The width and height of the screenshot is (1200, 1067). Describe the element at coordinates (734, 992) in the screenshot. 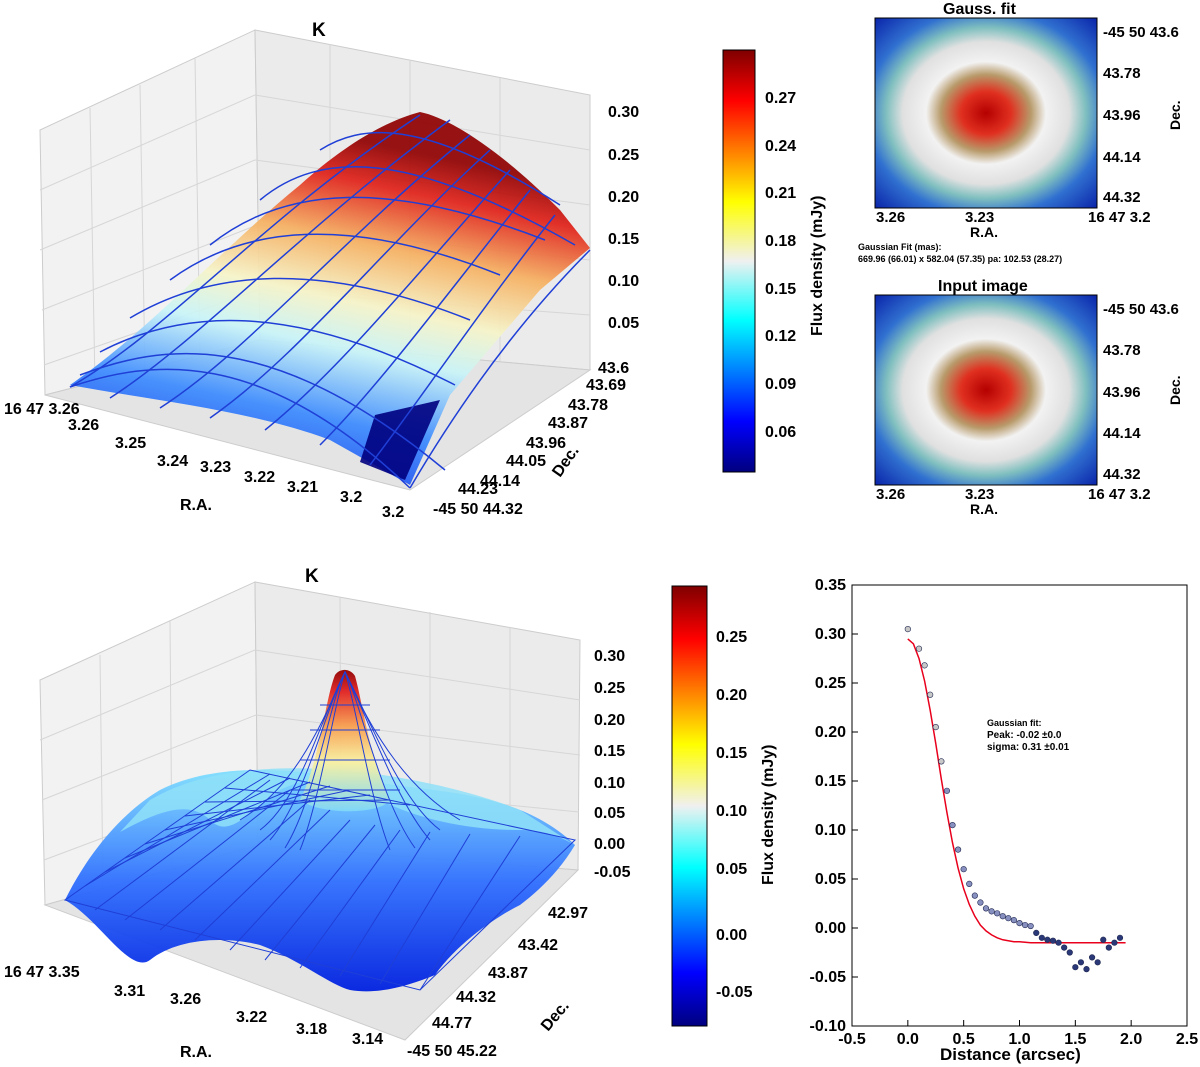

I see `colorbar-tick: -0.05` at that location.